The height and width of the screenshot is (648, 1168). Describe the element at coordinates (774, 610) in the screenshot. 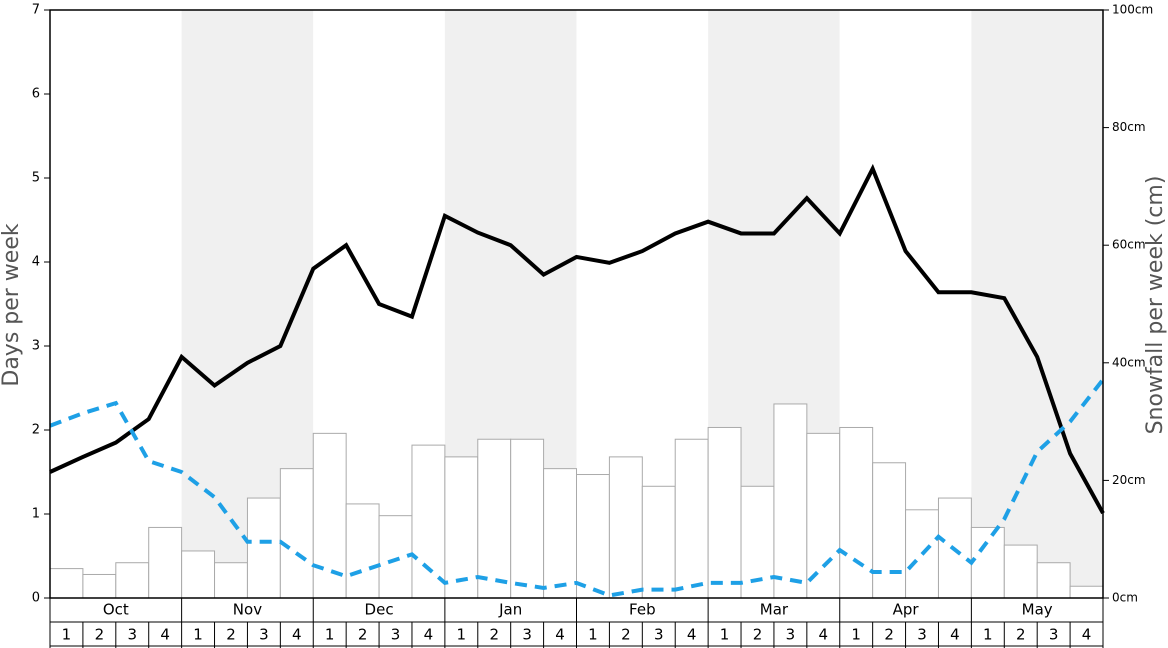

I see `month-label: Mar` at that location.